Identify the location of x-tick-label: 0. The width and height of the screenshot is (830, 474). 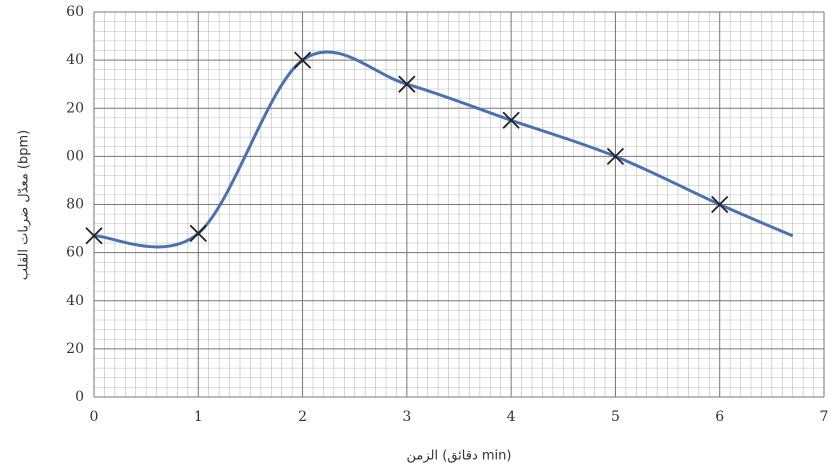
(94, 417).